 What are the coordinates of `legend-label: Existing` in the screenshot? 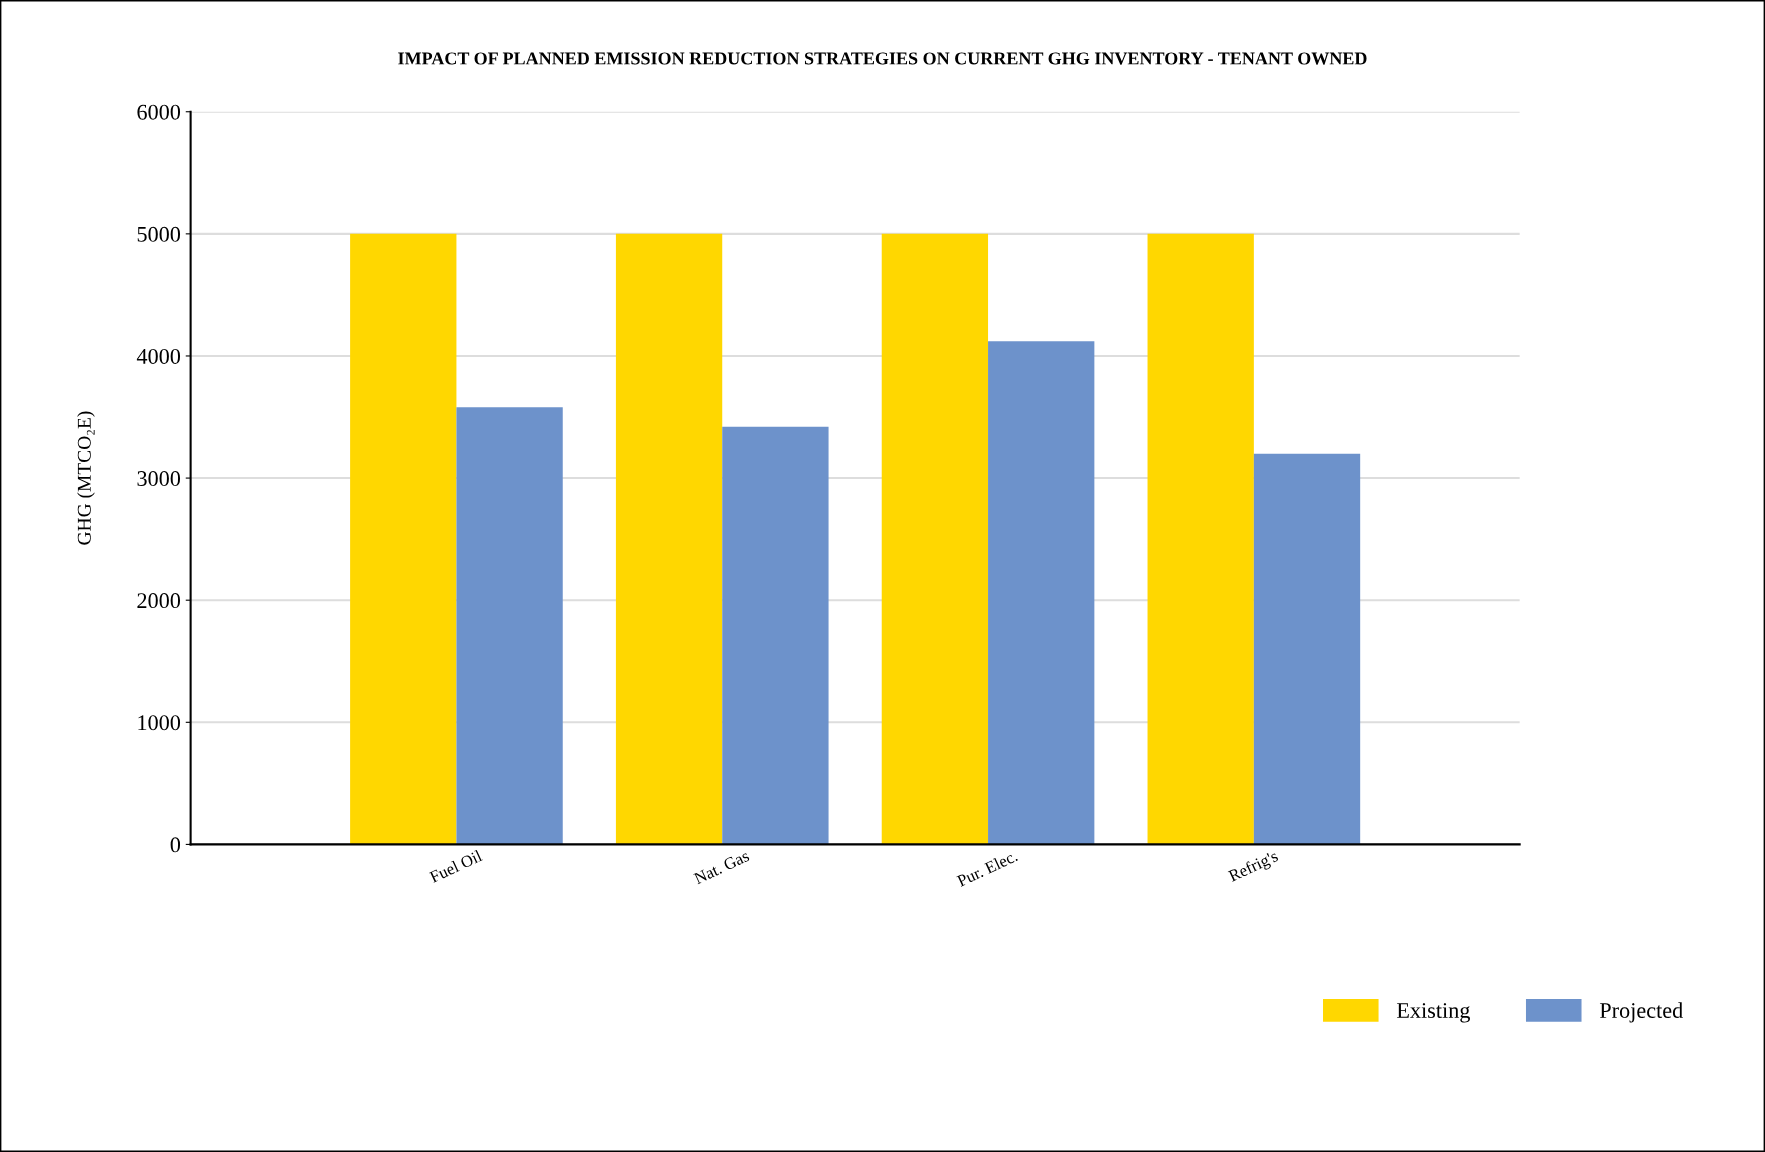 It's located at (1433, 1013).